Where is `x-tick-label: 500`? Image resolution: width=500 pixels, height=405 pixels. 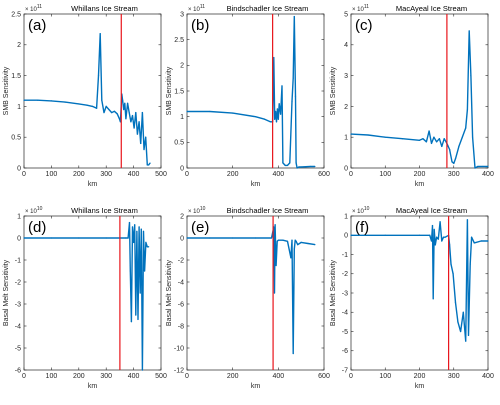
x-tick-label: 500 is located at coordinates (161, 376).